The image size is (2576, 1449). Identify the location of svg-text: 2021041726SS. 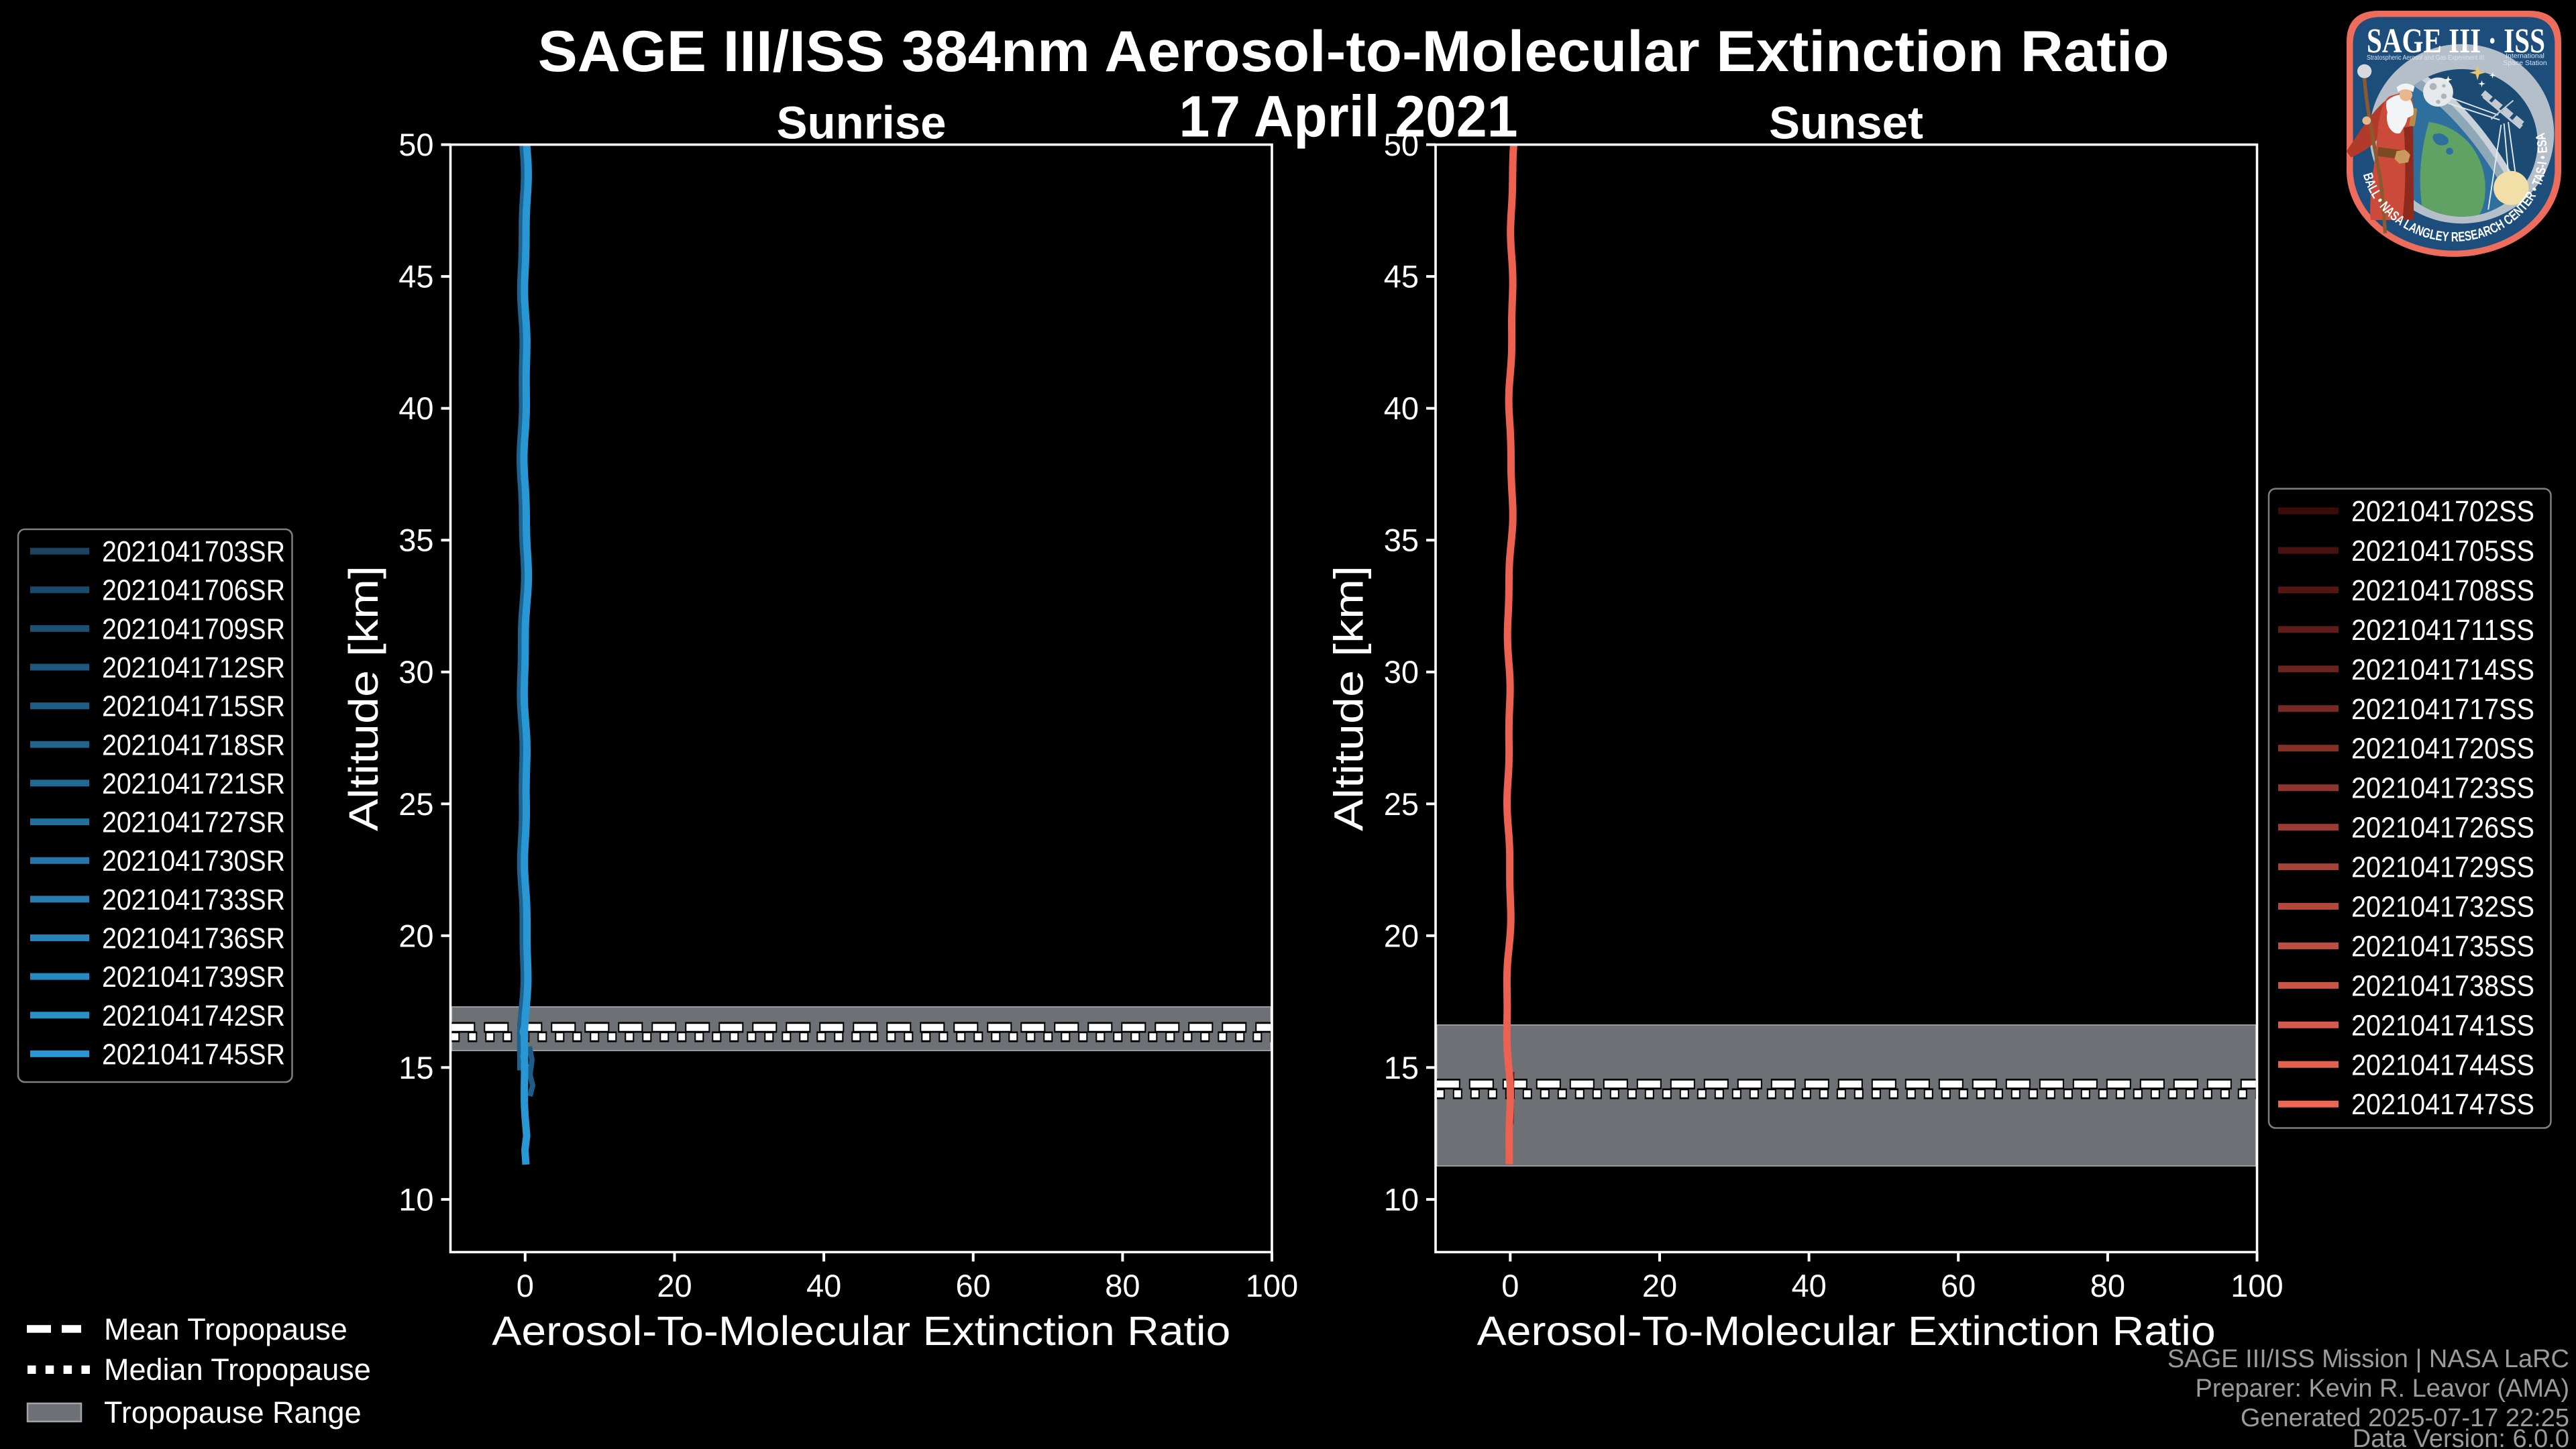
(2442, 828).